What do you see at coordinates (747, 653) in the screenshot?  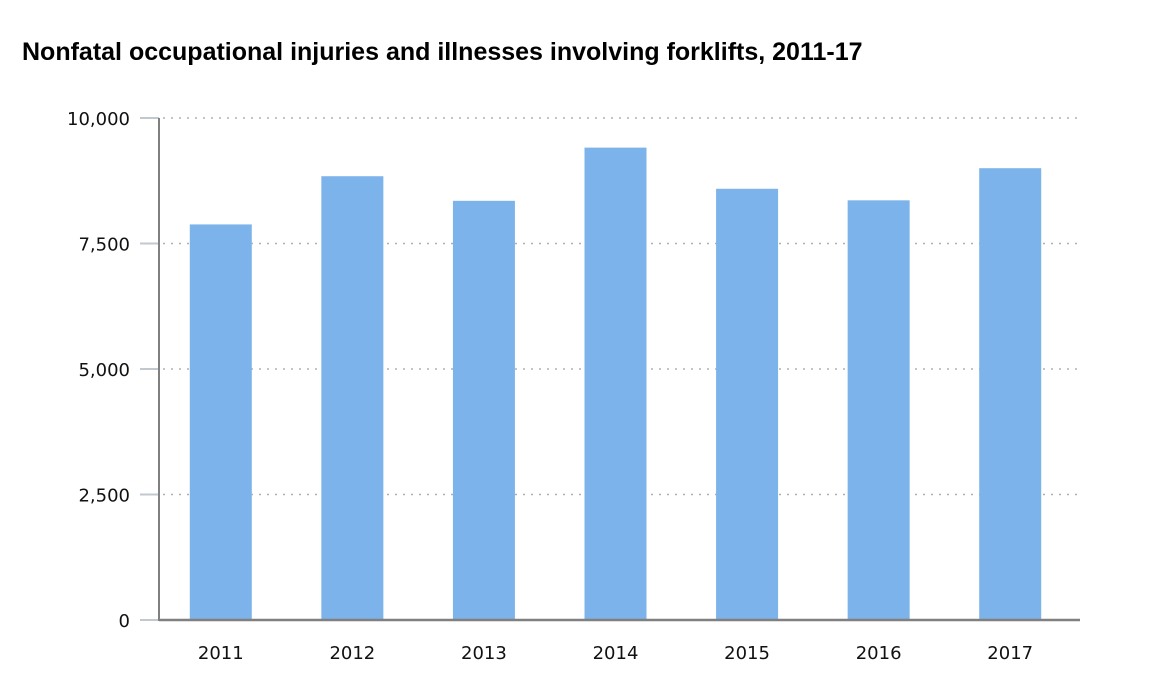 I see `x-tick-label: 2015` at bounding box center [747, 653].